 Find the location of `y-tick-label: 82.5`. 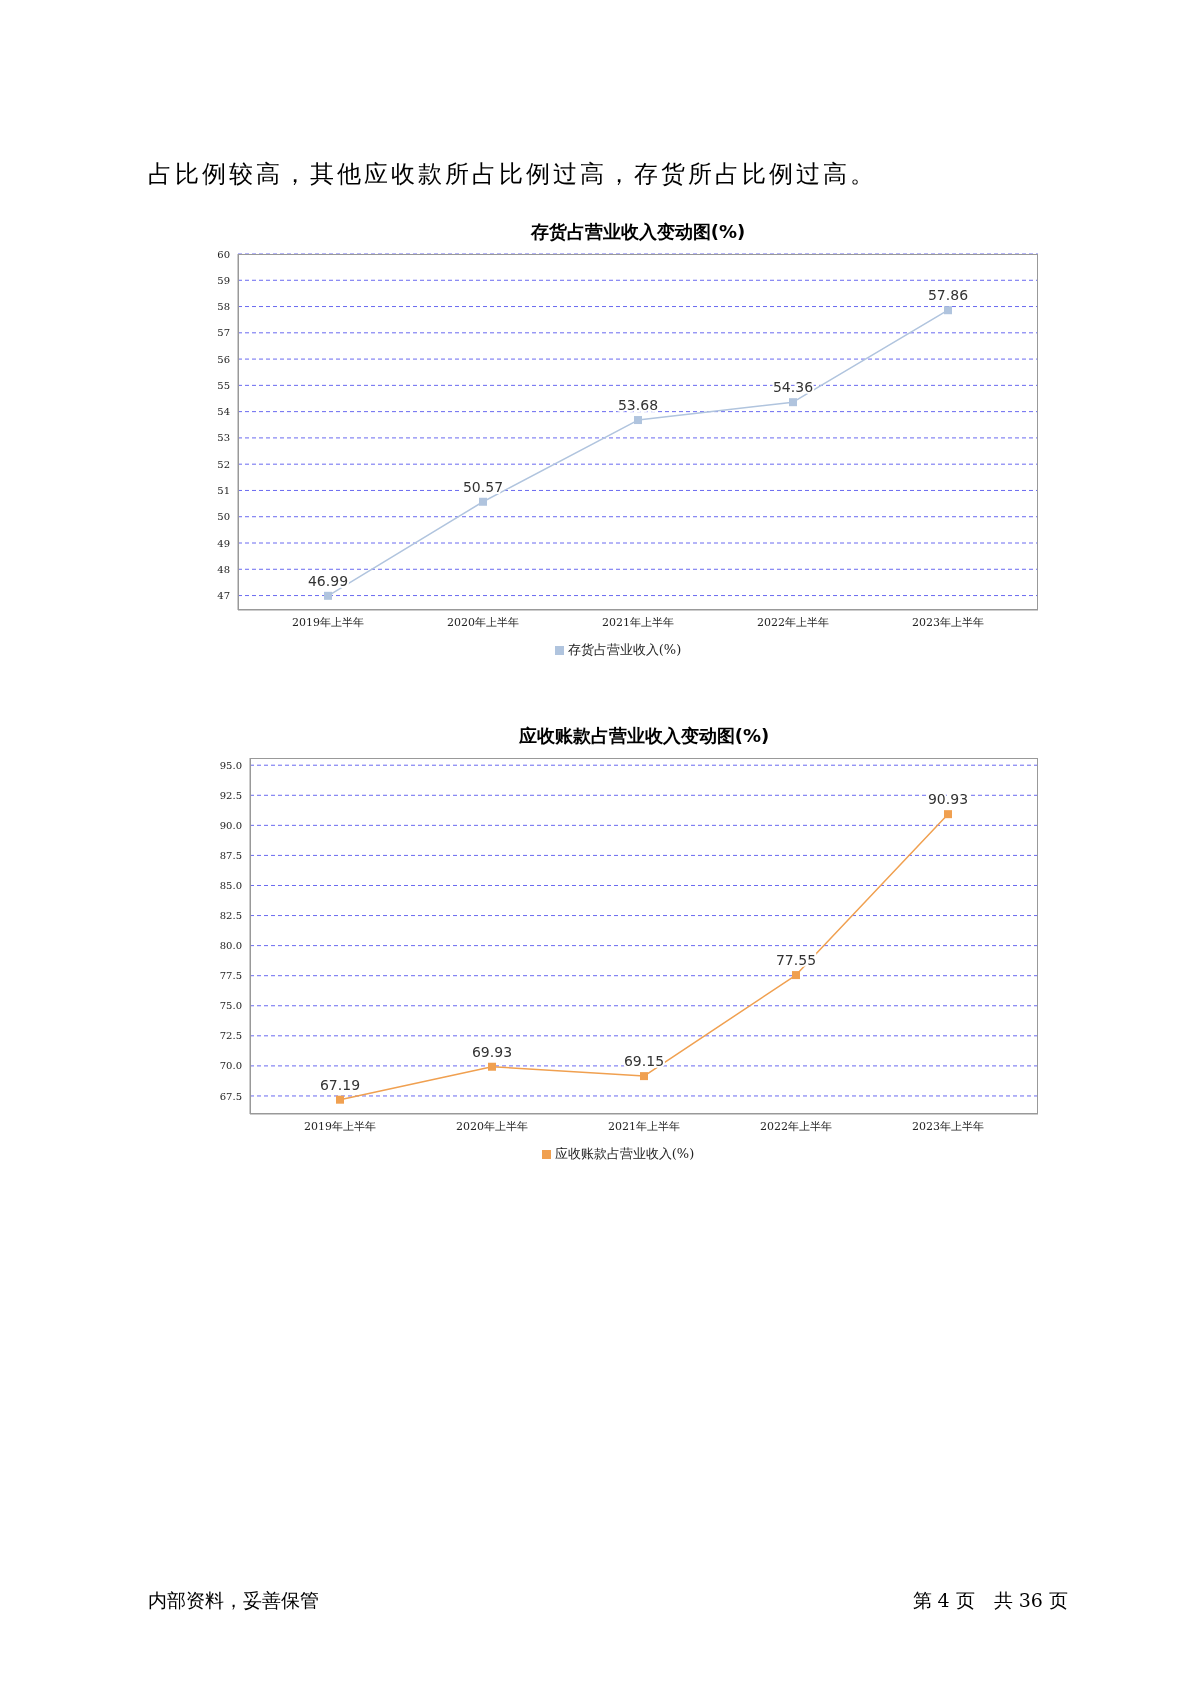

y-tick-label: 82.5 is located at coordinates (230, 916).